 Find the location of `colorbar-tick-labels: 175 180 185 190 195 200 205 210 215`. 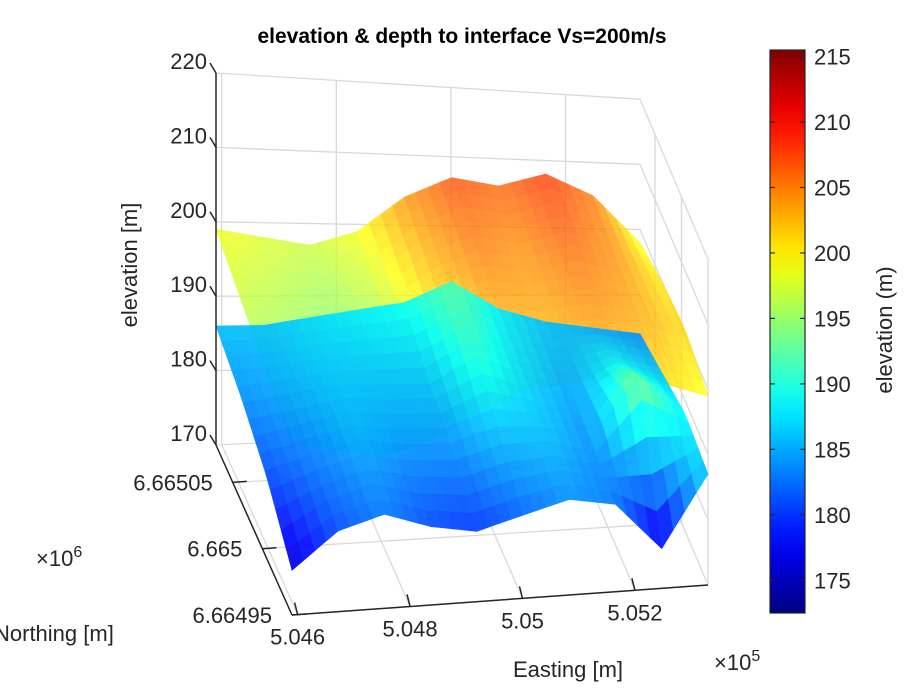

colorbar-tick-labels: 175 180 185 190 195 200 205 210 215 is located at coordinates (810, 319).